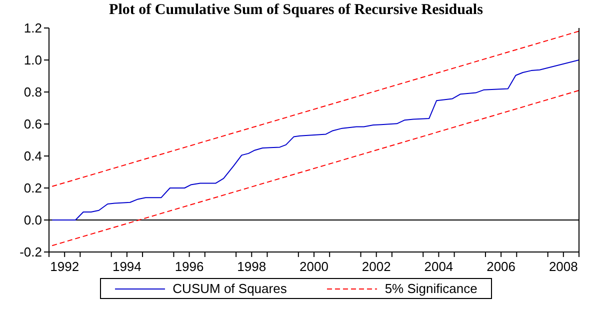 The width and height of the screenshot is (592, 320). I want to click on x-tick-label: 1994, so click(127, 266).